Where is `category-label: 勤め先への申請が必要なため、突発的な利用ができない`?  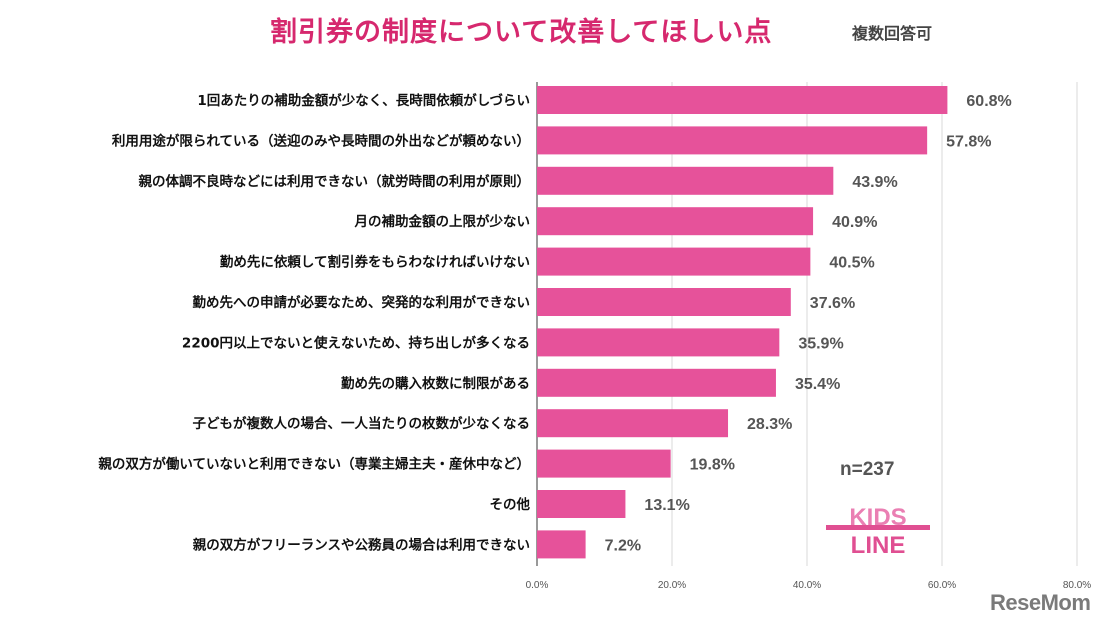
category-label: 勤め先への申請が必要なため、突発的な利用ができない is located at coordinates (362, 302).